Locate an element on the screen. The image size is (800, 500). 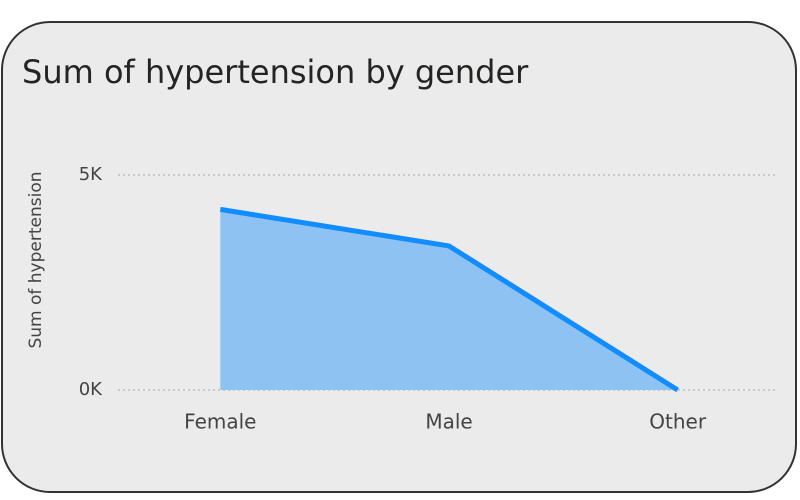
x-tick-label: Male is located at coordinates (448, 422).